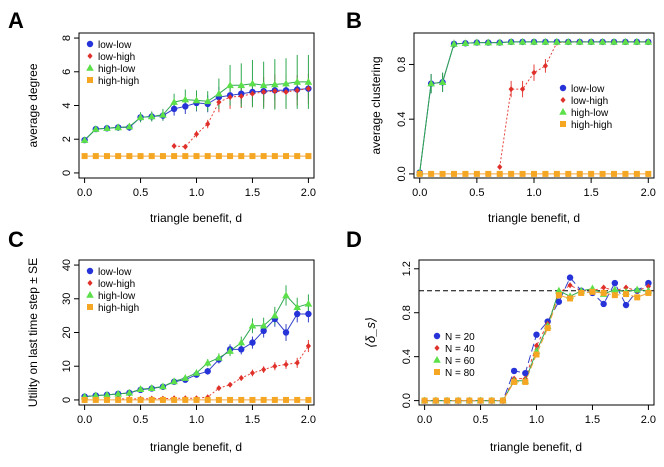 Image resolution: width=664 pixels, height=467 pixels. Describe the element at coordinates (407, 400) in the screenshot. I see `y-tick-label: 0.0` at that location.